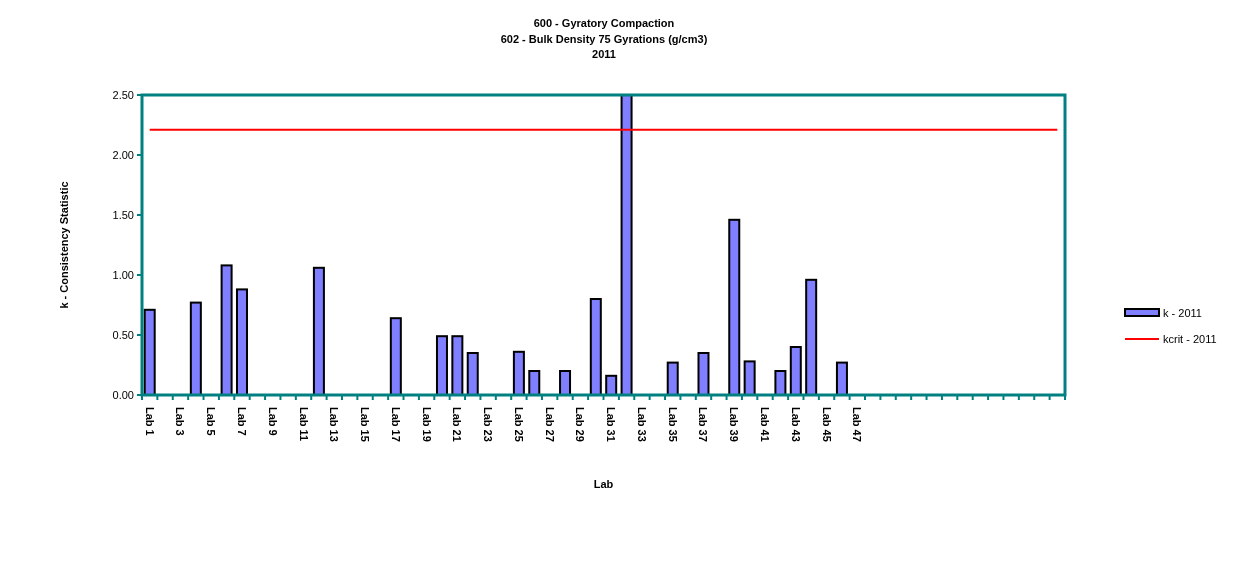 The width and height of the screenshot is (1251, 581). Describe the element at coordinates (488, 424) in the screenshot. I see `x-tick-label: Lab 23` at that location.